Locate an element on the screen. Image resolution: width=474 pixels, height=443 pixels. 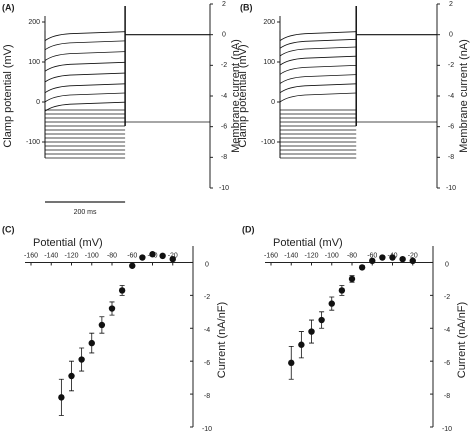
panel-label: (D) is located at coordinates (248, 229).